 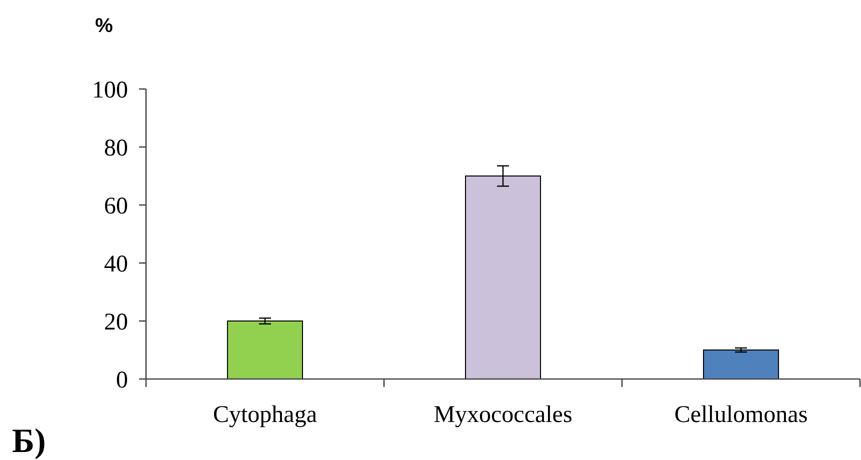 What do you see at coordinates (265, 415) in the screenshot?
I see `x-tick-label: Cytophaga` at bounding box center [265, 415].